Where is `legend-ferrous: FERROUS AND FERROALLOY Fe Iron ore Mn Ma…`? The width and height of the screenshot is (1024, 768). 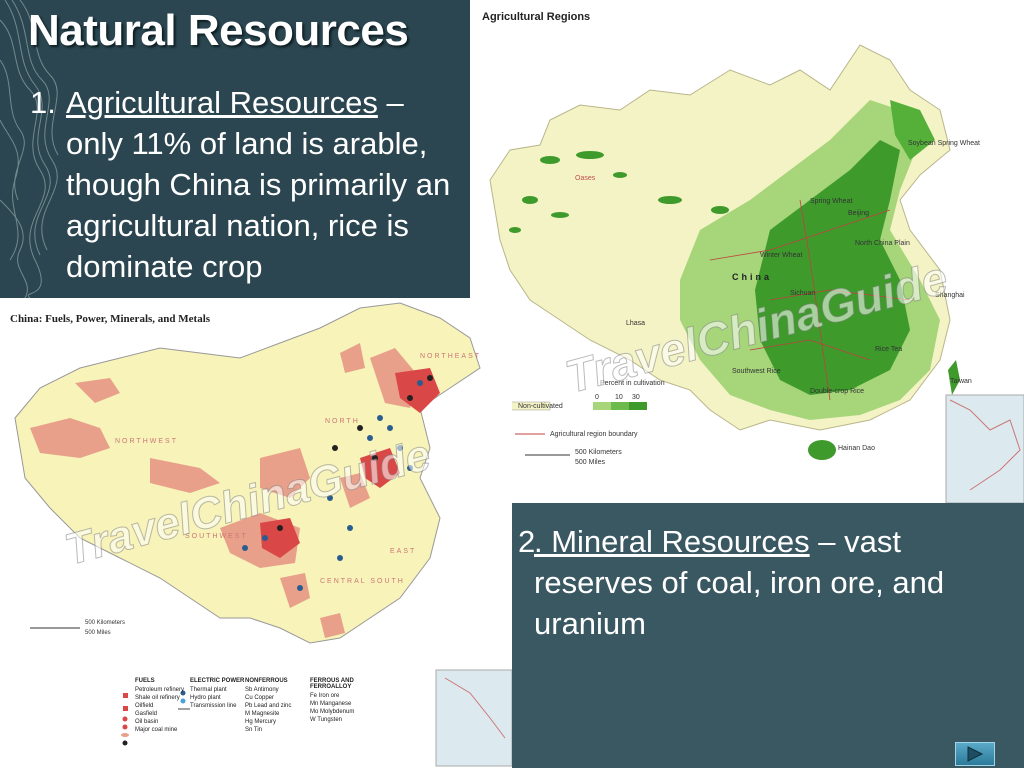 legend-ferrous: FERROUS AND FERROALLOY Fe Iron ore Mn Ma… is located at coordinates (345, 701).